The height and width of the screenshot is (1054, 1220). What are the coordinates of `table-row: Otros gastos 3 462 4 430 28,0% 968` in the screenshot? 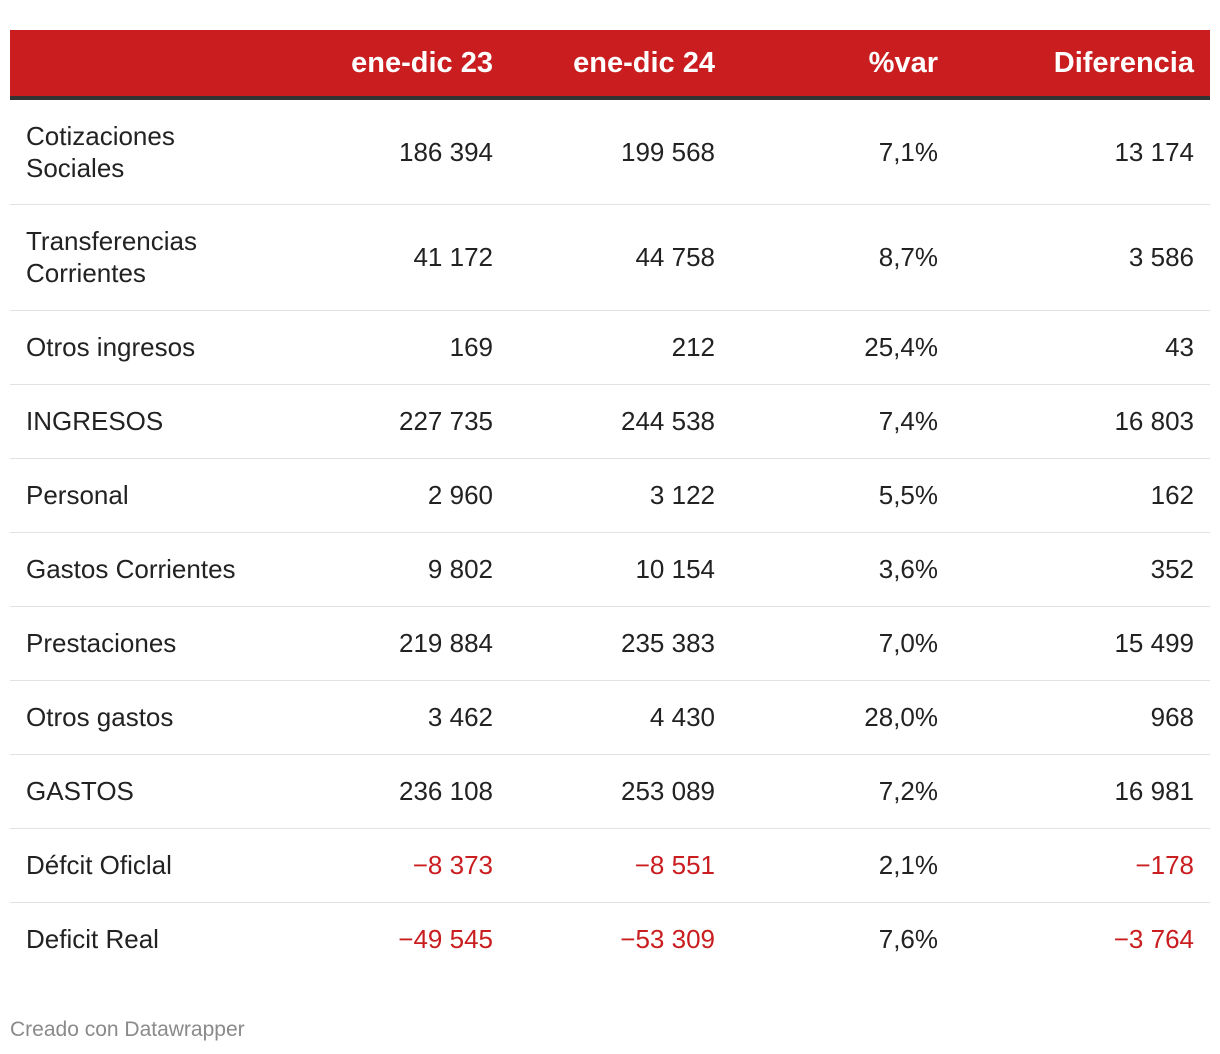 It's located at (610, 717).